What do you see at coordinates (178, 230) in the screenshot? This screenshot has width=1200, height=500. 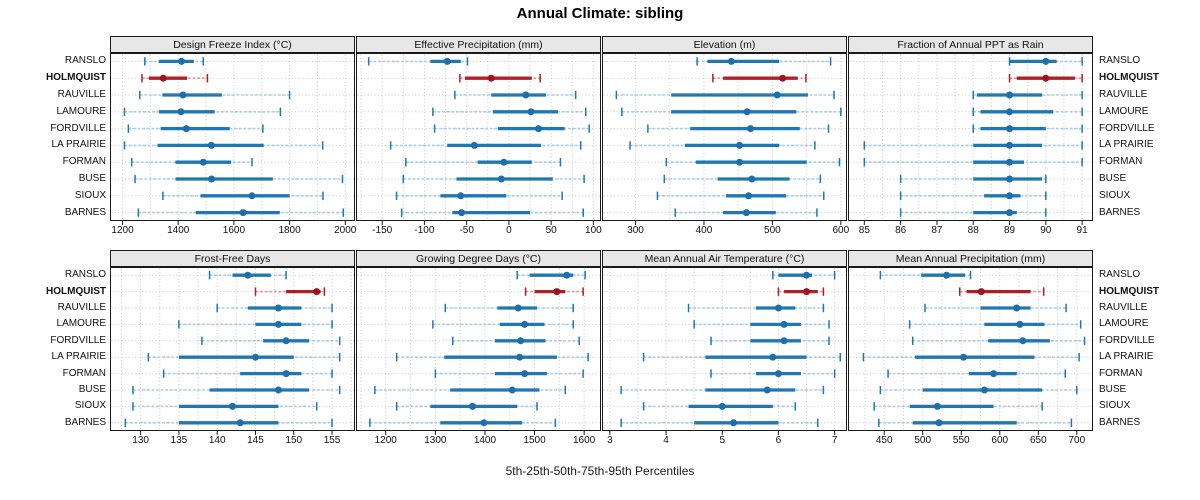 I see `axis-tick-label: 1400` at bounding box center [178, 230].